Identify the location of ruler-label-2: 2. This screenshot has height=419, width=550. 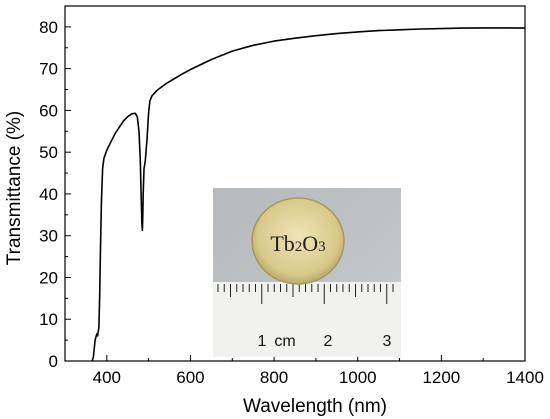
(328, 341).